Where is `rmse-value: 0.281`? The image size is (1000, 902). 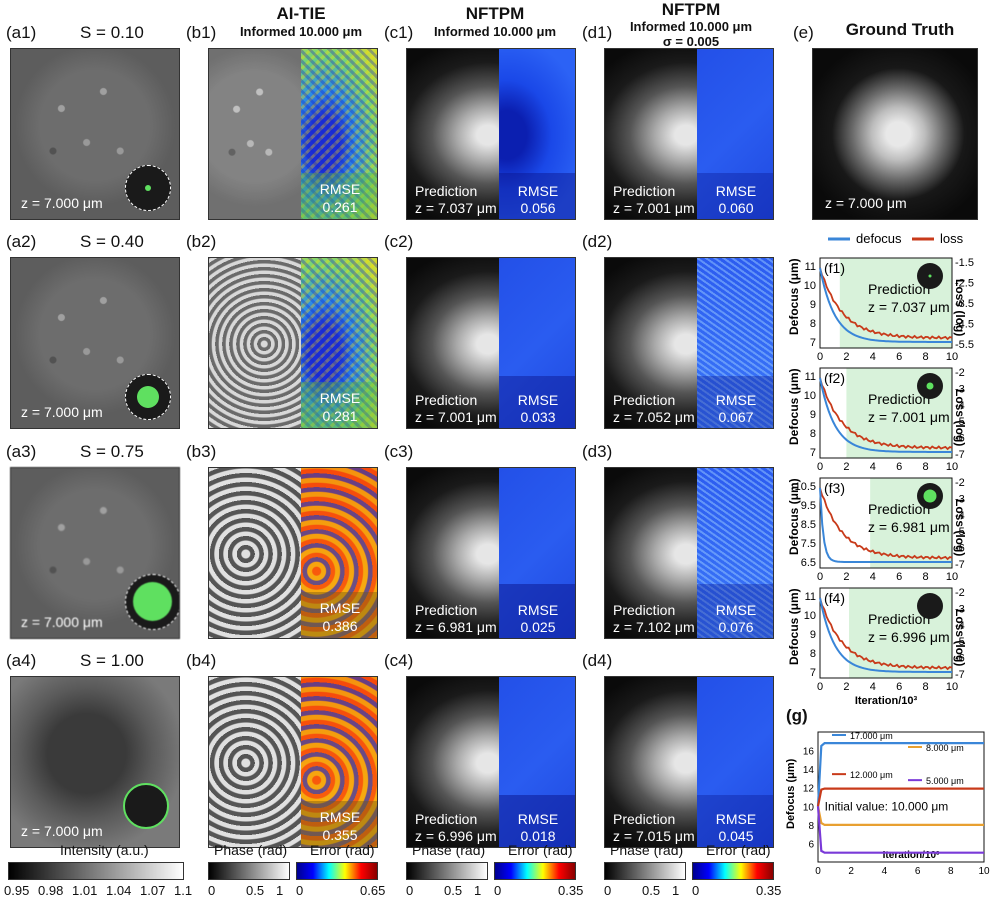 rmse-value: 0.281 is located at coordinates (340, 416).